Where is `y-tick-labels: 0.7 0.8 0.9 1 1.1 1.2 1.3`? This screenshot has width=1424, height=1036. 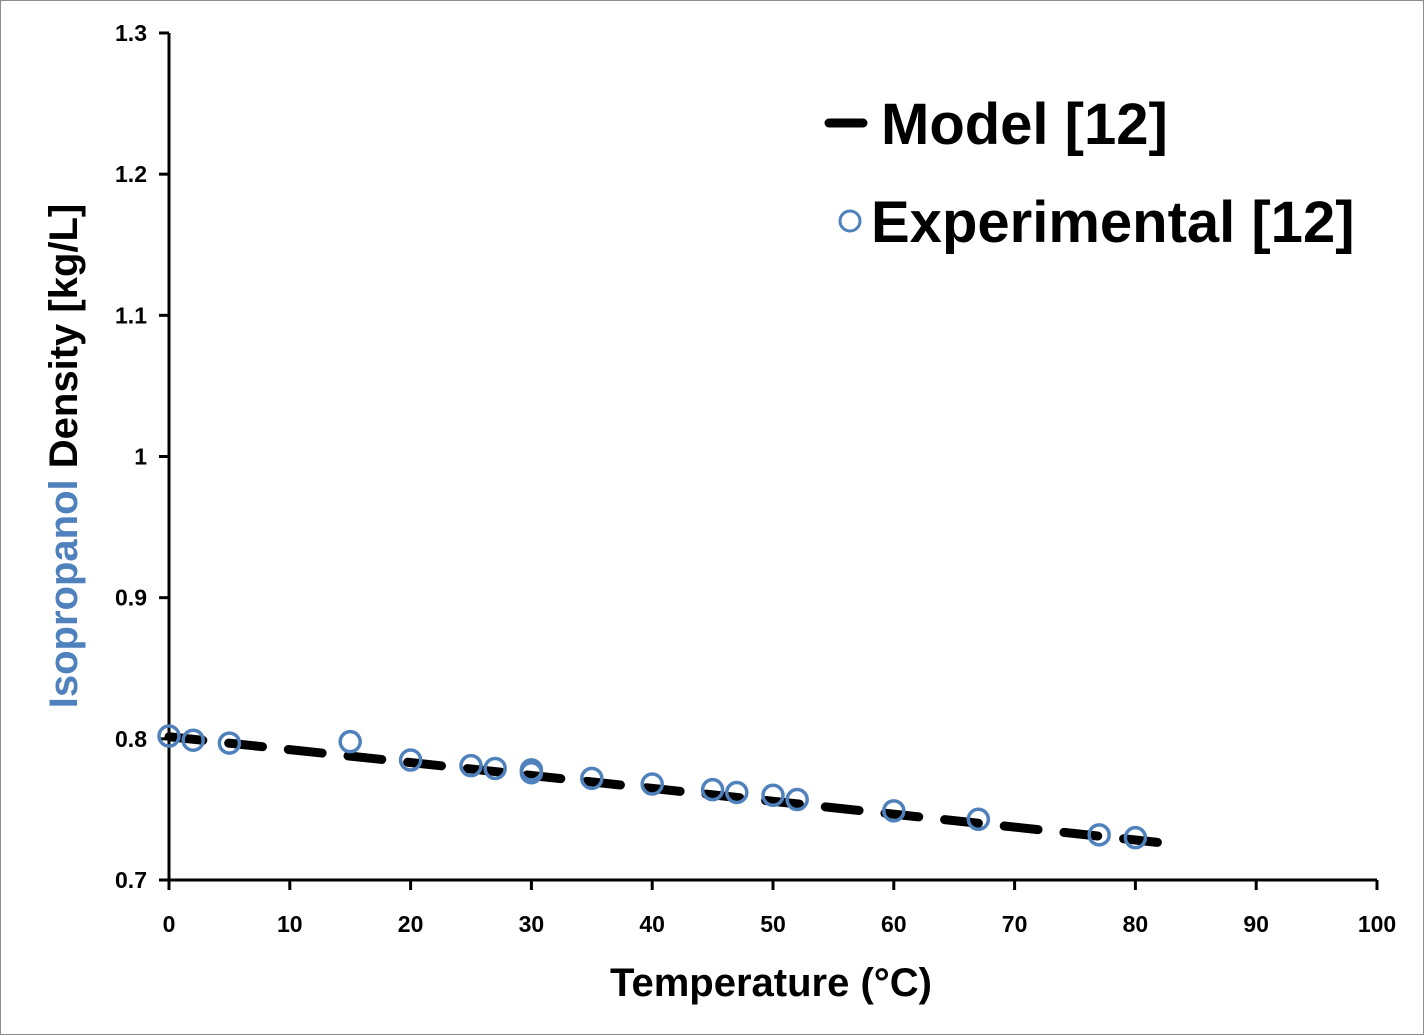
y-tick-labels: 0.7 0.8 0.9 1 1.1 1.2 1.3 is located at coordinates (131, 456).